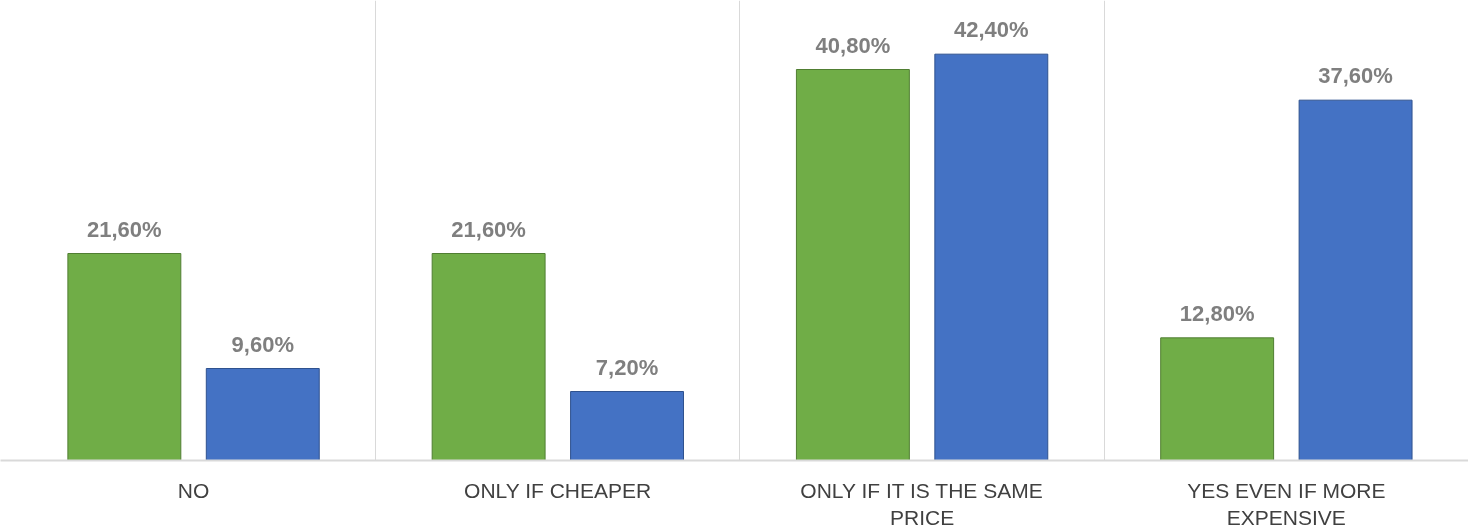  I want to click on x-tick-label: NO, so click(193, 490).